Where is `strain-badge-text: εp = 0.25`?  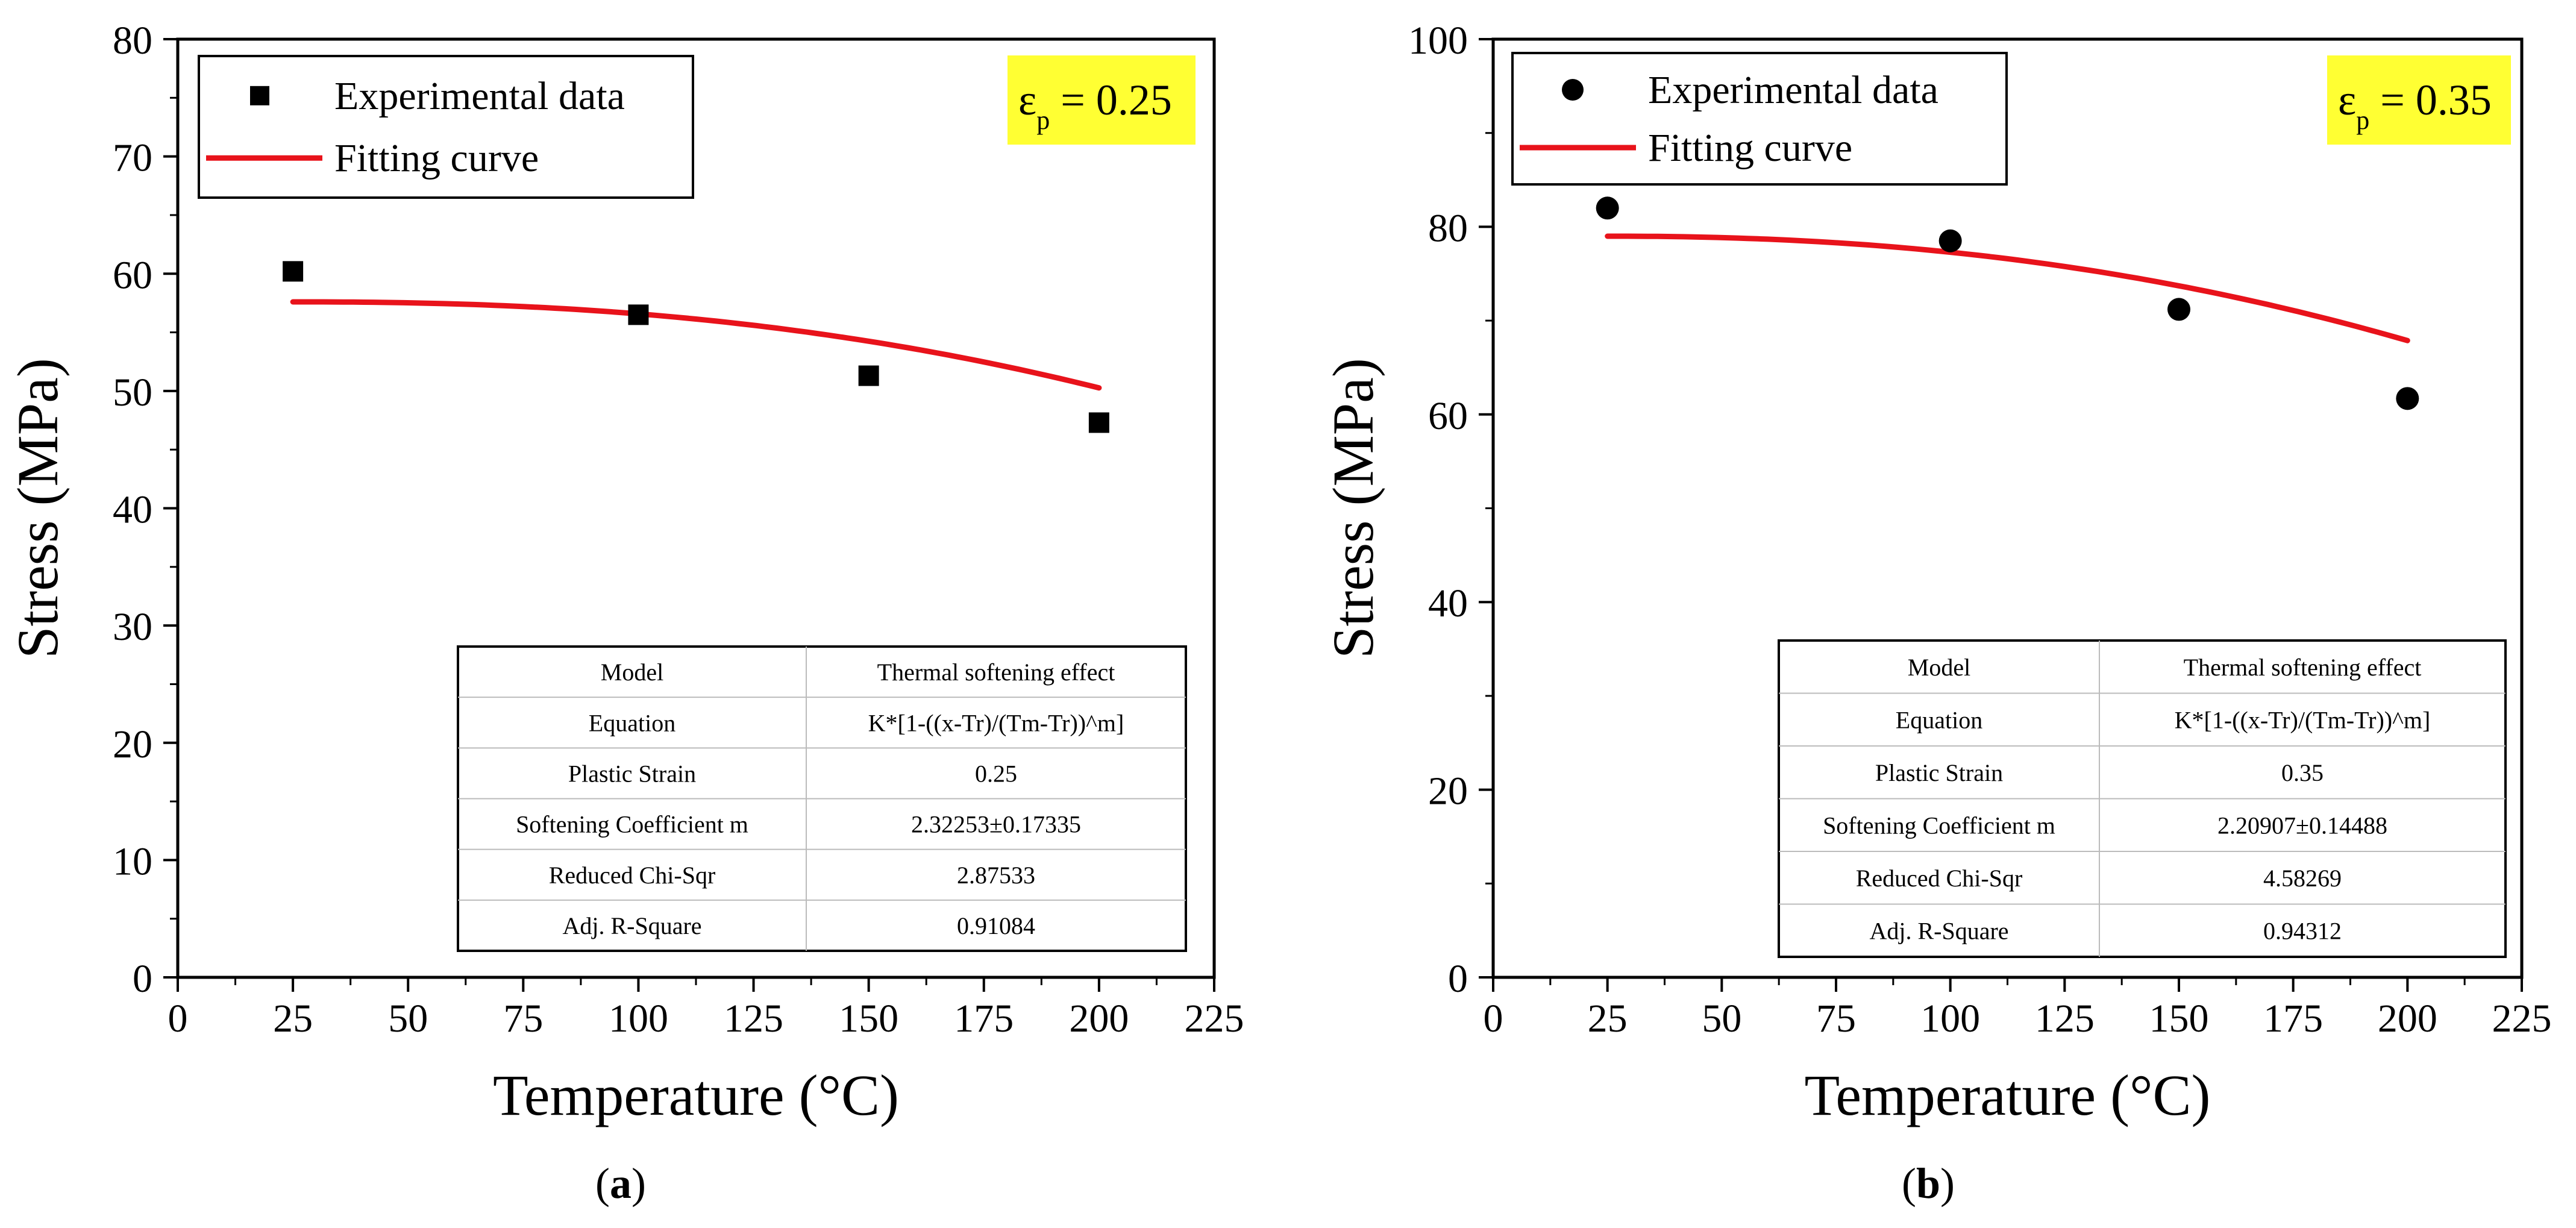
strain-badge-text: εp = 0.25 is located at coordinates (1095, 105).